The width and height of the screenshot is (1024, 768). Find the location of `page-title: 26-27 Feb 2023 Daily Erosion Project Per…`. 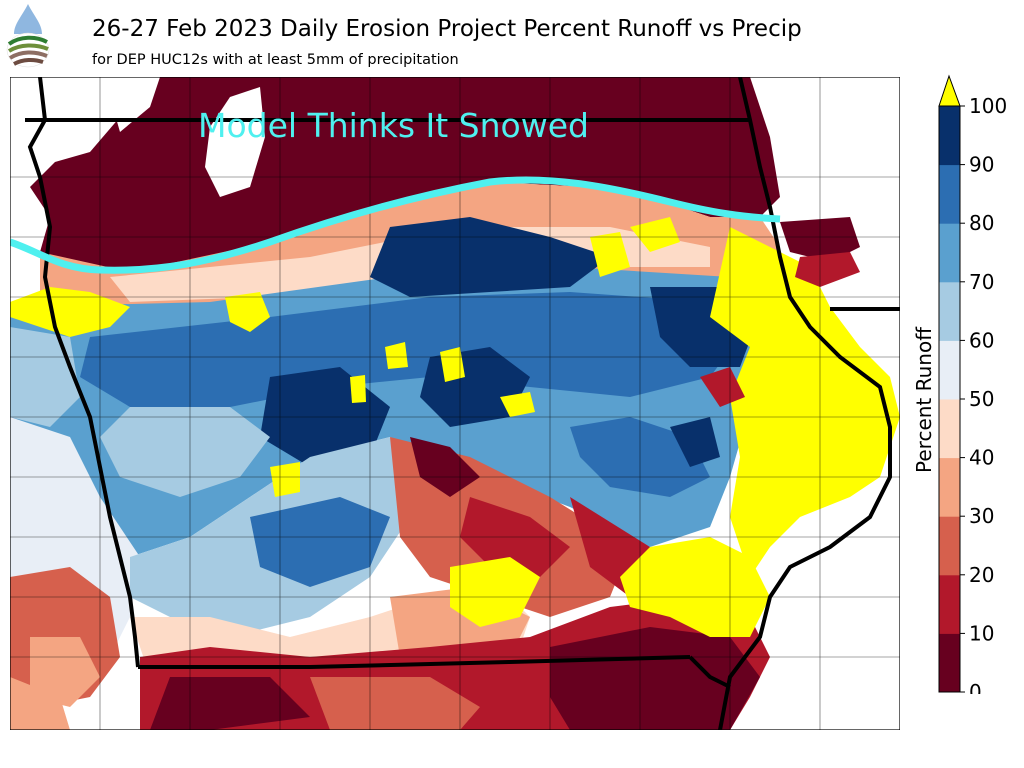

page-title: 26-27 Feb 2023 Daily Erosion Project Per… is located at coordinates (447, 29).